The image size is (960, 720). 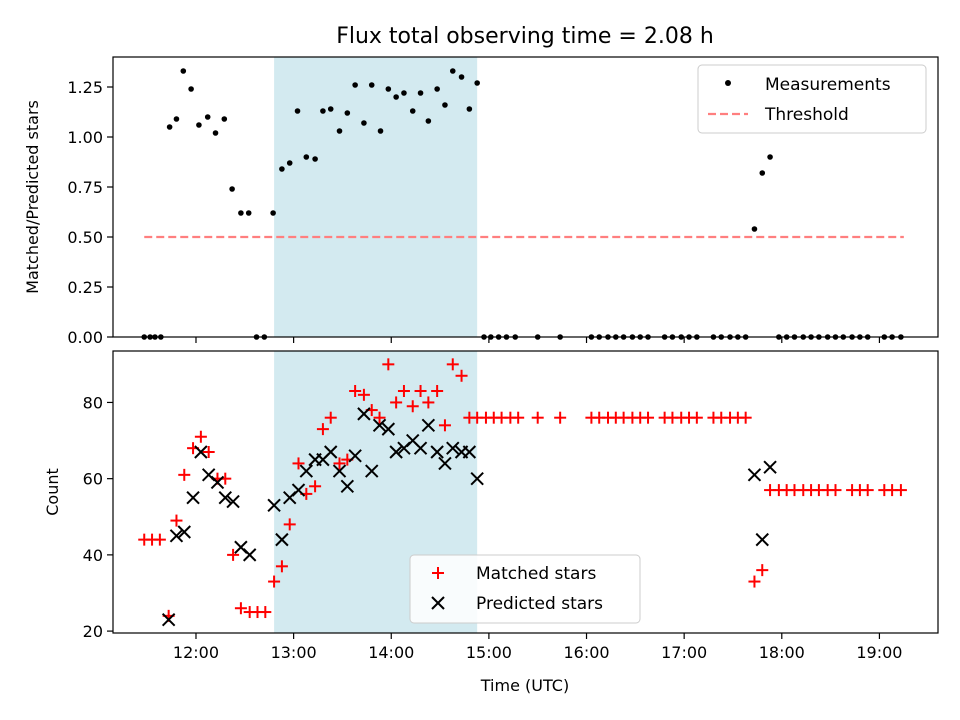 What do you see at coordinates (438, 573) in the screenshot?
I see `legend-matched-marker` at bounding box center [438, 573].